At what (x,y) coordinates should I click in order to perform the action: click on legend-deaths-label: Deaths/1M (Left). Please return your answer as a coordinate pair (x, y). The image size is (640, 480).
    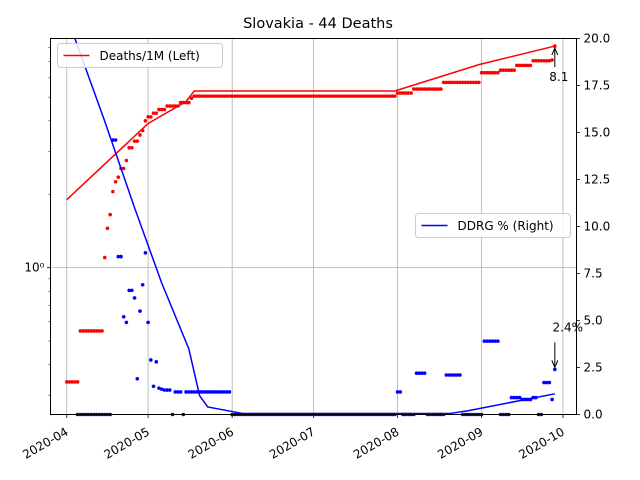
    Looking at the image, I should click on (150, 56).